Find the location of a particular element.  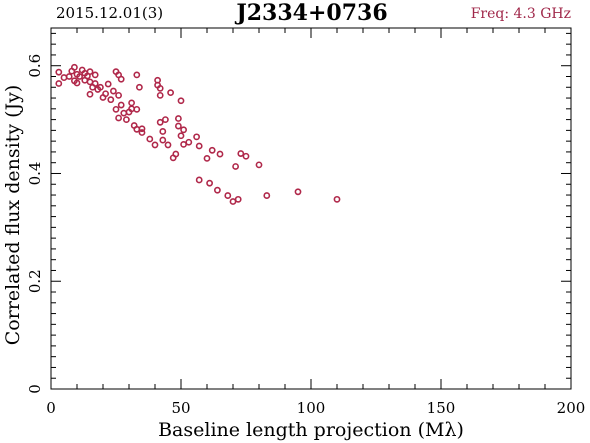

y-tick-label: 0.4 is located at coordinates (35, 174).